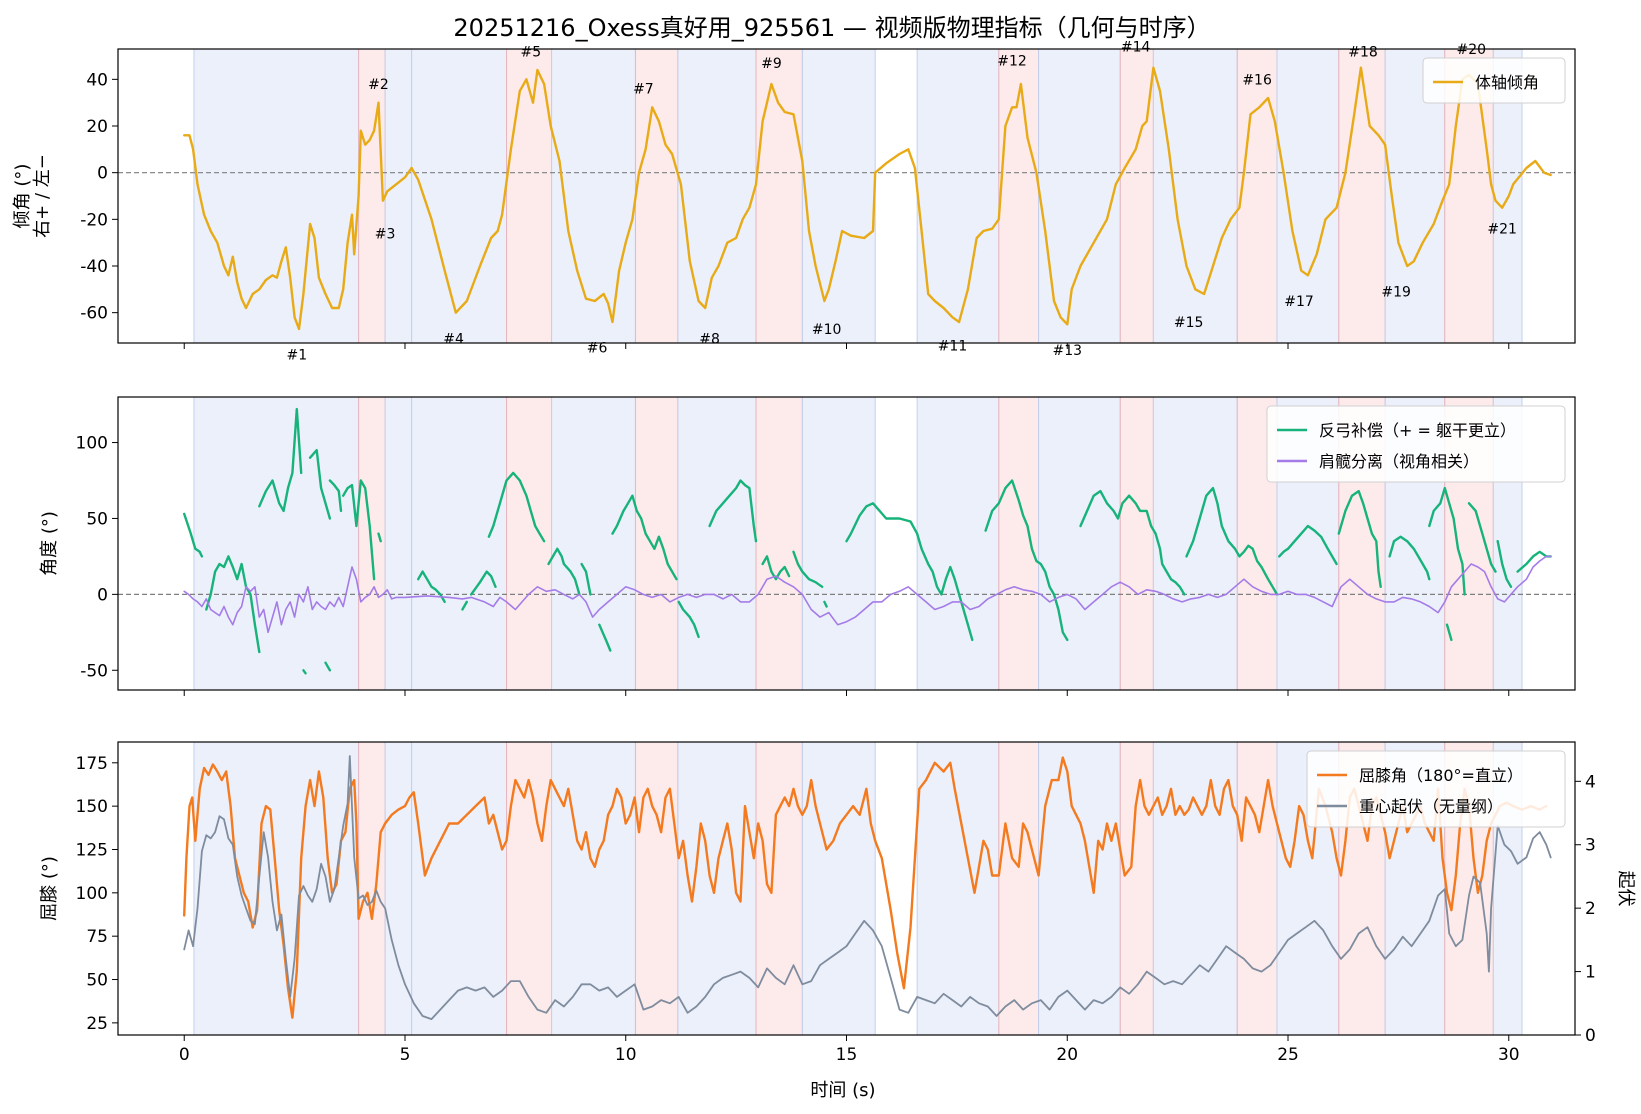  I want to click on segment-label: #15, so click(1189, 323).